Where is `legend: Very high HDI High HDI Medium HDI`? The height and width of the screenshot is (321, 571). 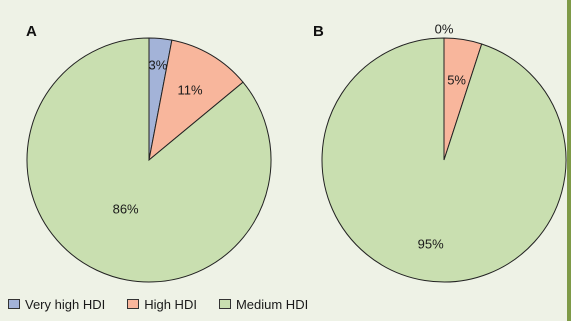 legend: Very high HDI High HDI Medium HDI is located at coordinates (169, 304).